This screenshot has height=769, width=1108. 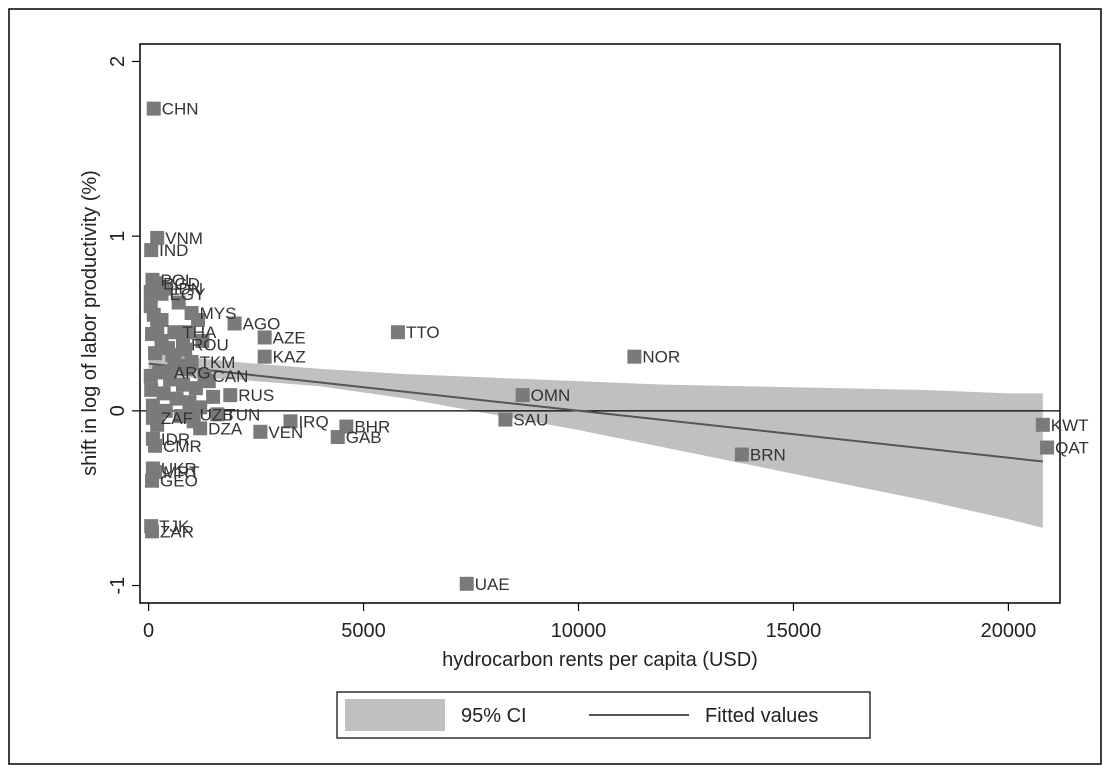 I want to click on x-tick-label-10000: 10000, so click(x=579, y=631).